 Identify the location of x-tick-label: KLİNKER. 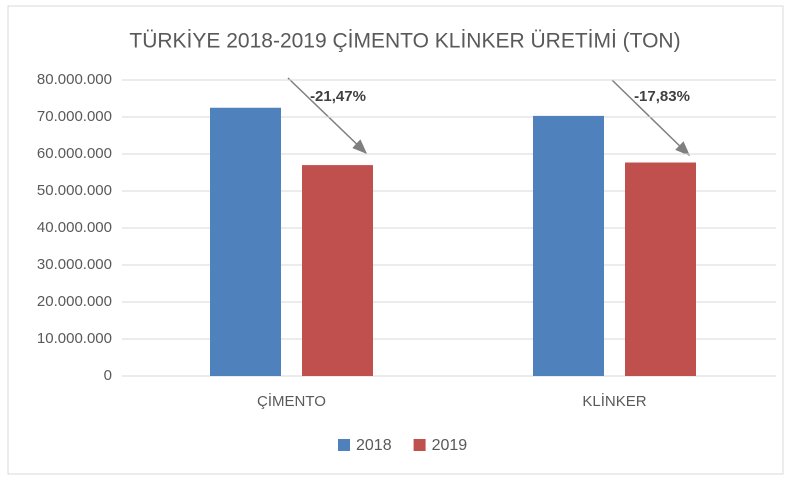
(614, 401).